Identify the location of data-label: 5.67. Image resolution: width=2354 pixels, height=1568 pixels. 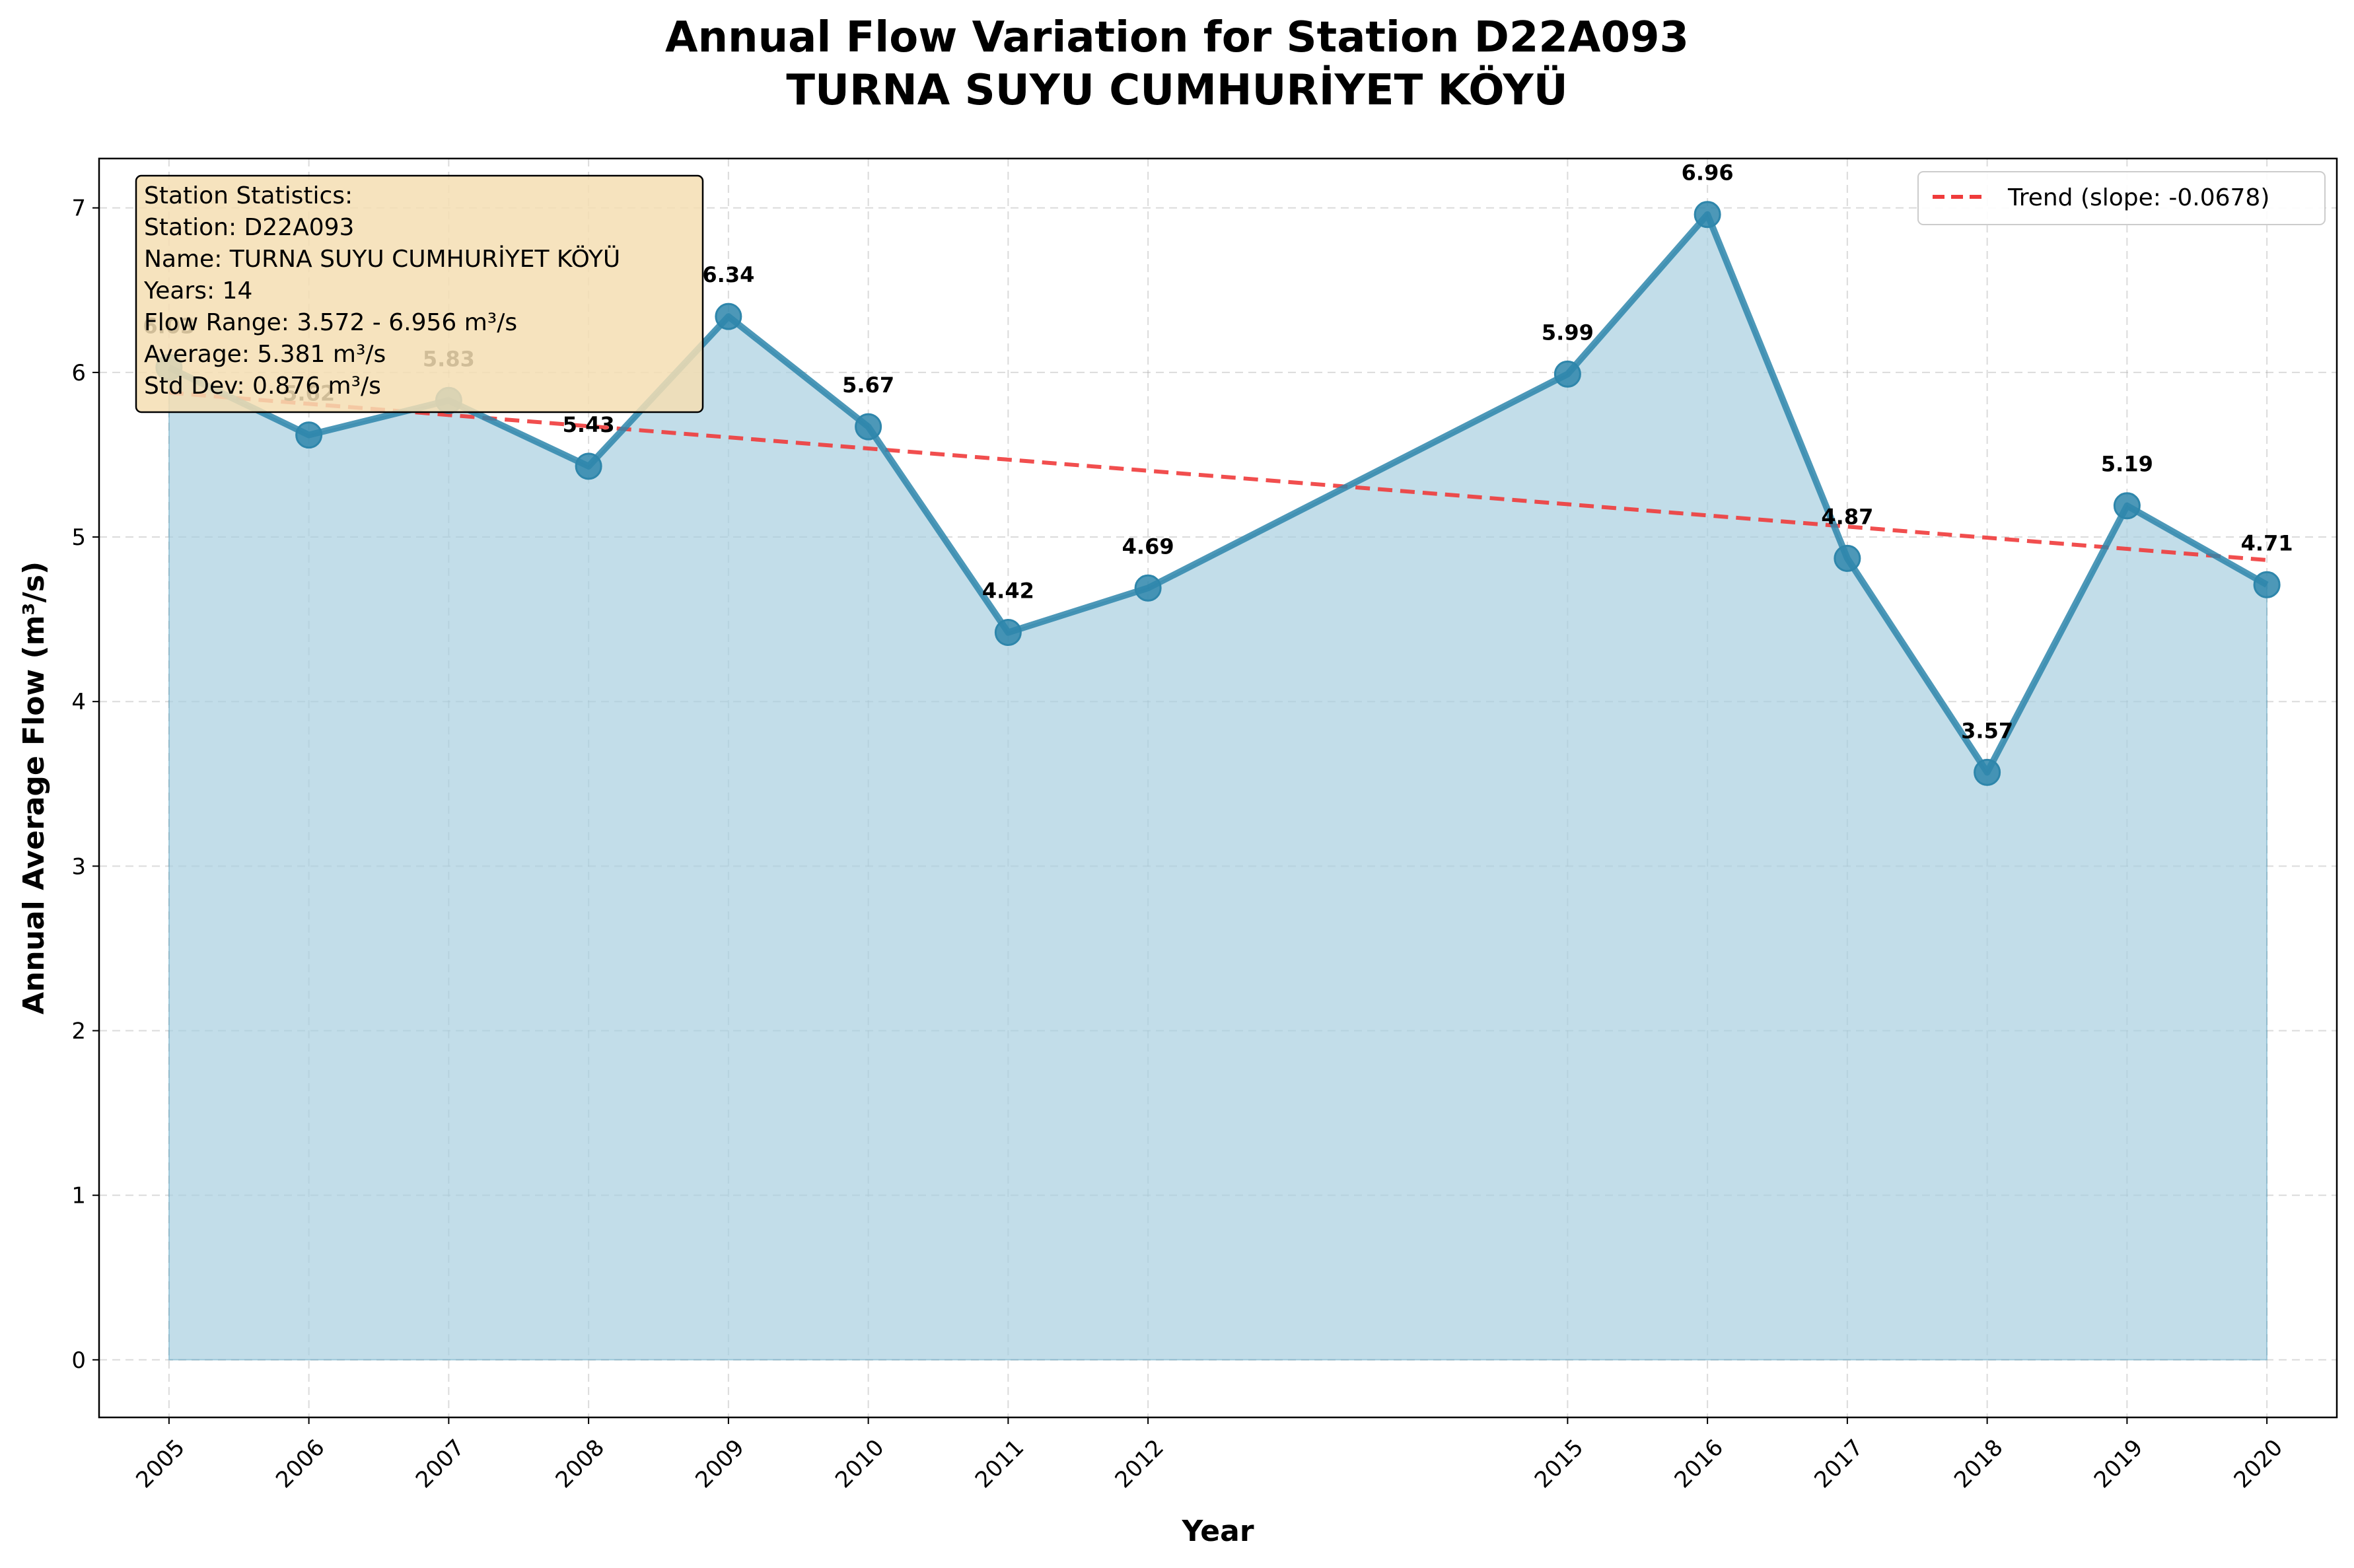
(868, 385).